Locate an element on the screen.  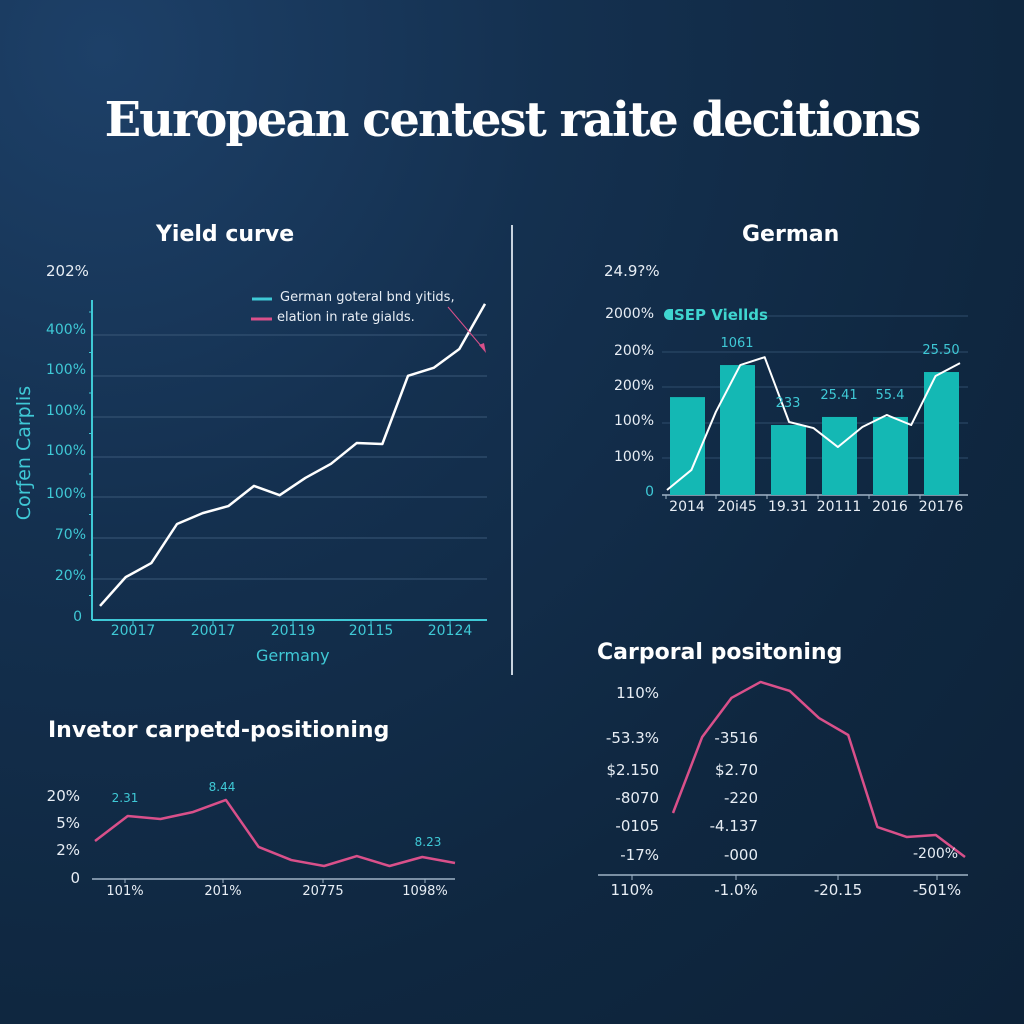
bar-19.31 is located at coordinates (788, 460).